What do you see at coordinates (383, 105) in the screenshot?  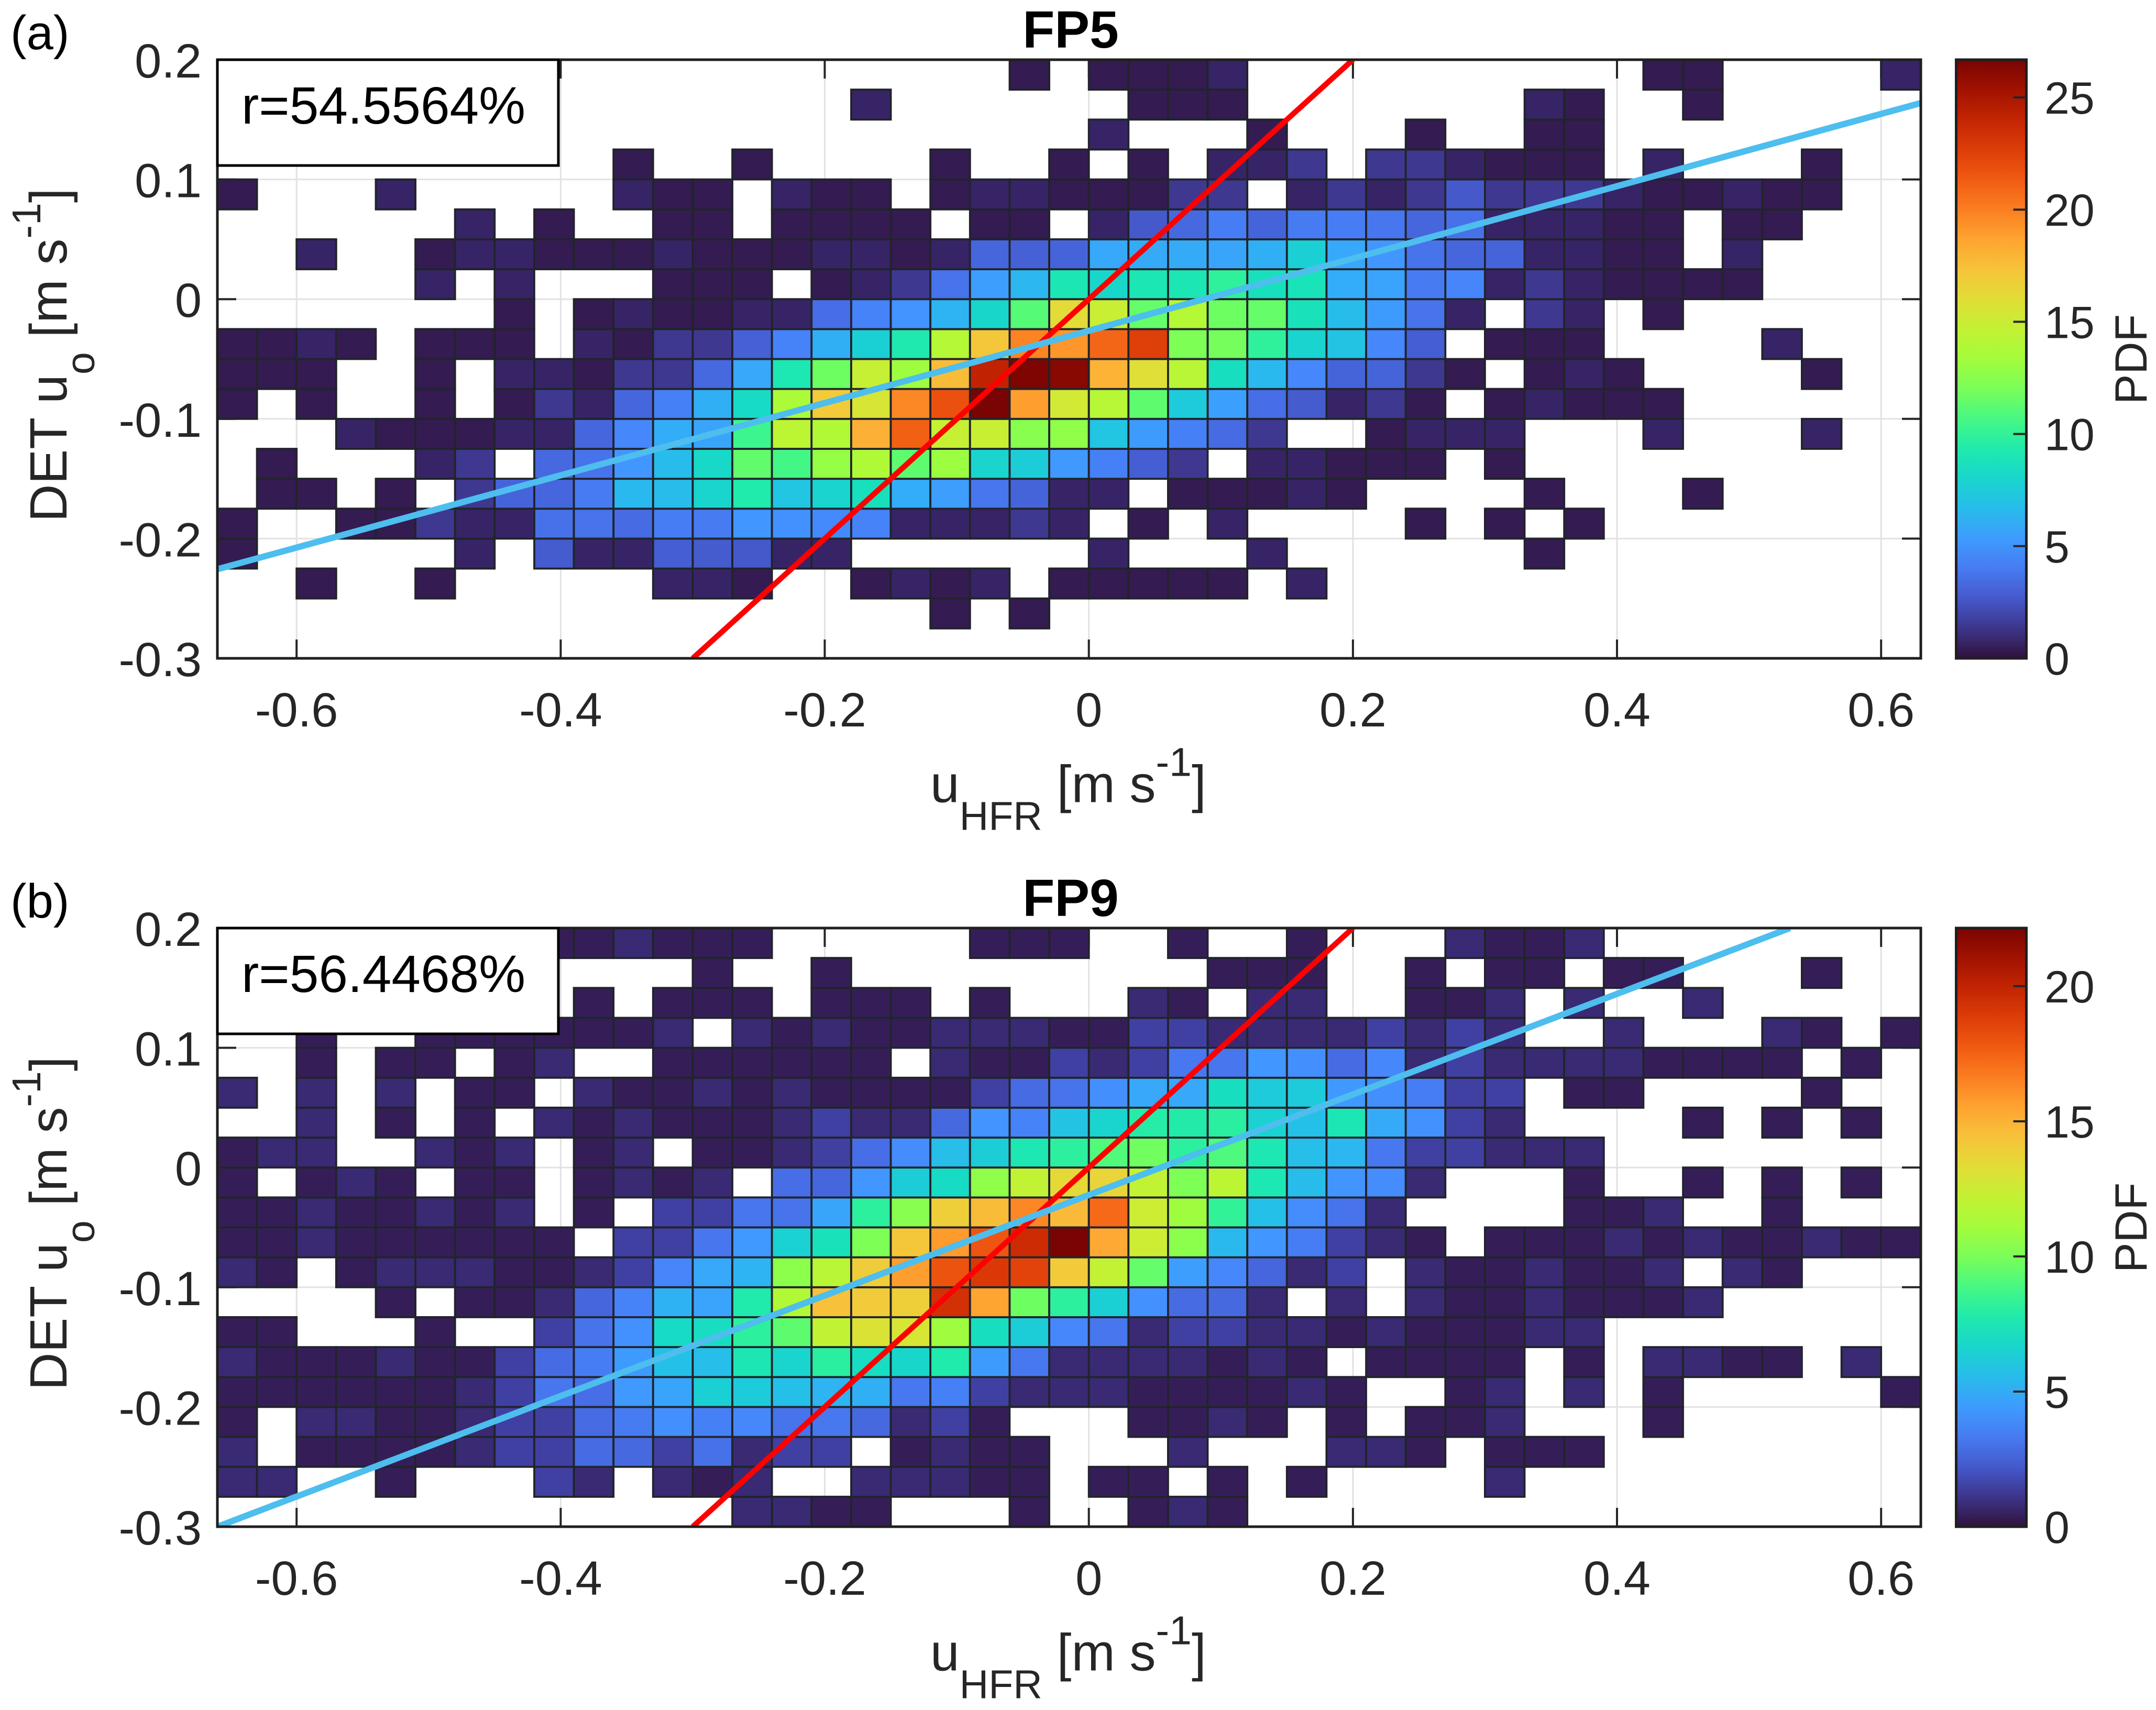 I see `svg-text: r=54.5564%` at bounding box center [383, 105].